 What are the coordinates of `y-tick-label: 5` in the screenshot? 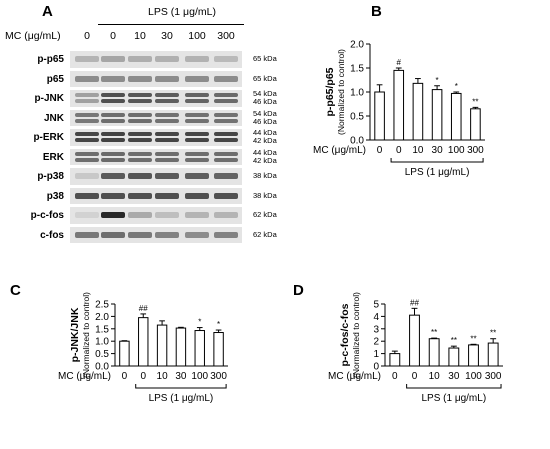 It's located at (376, 305).